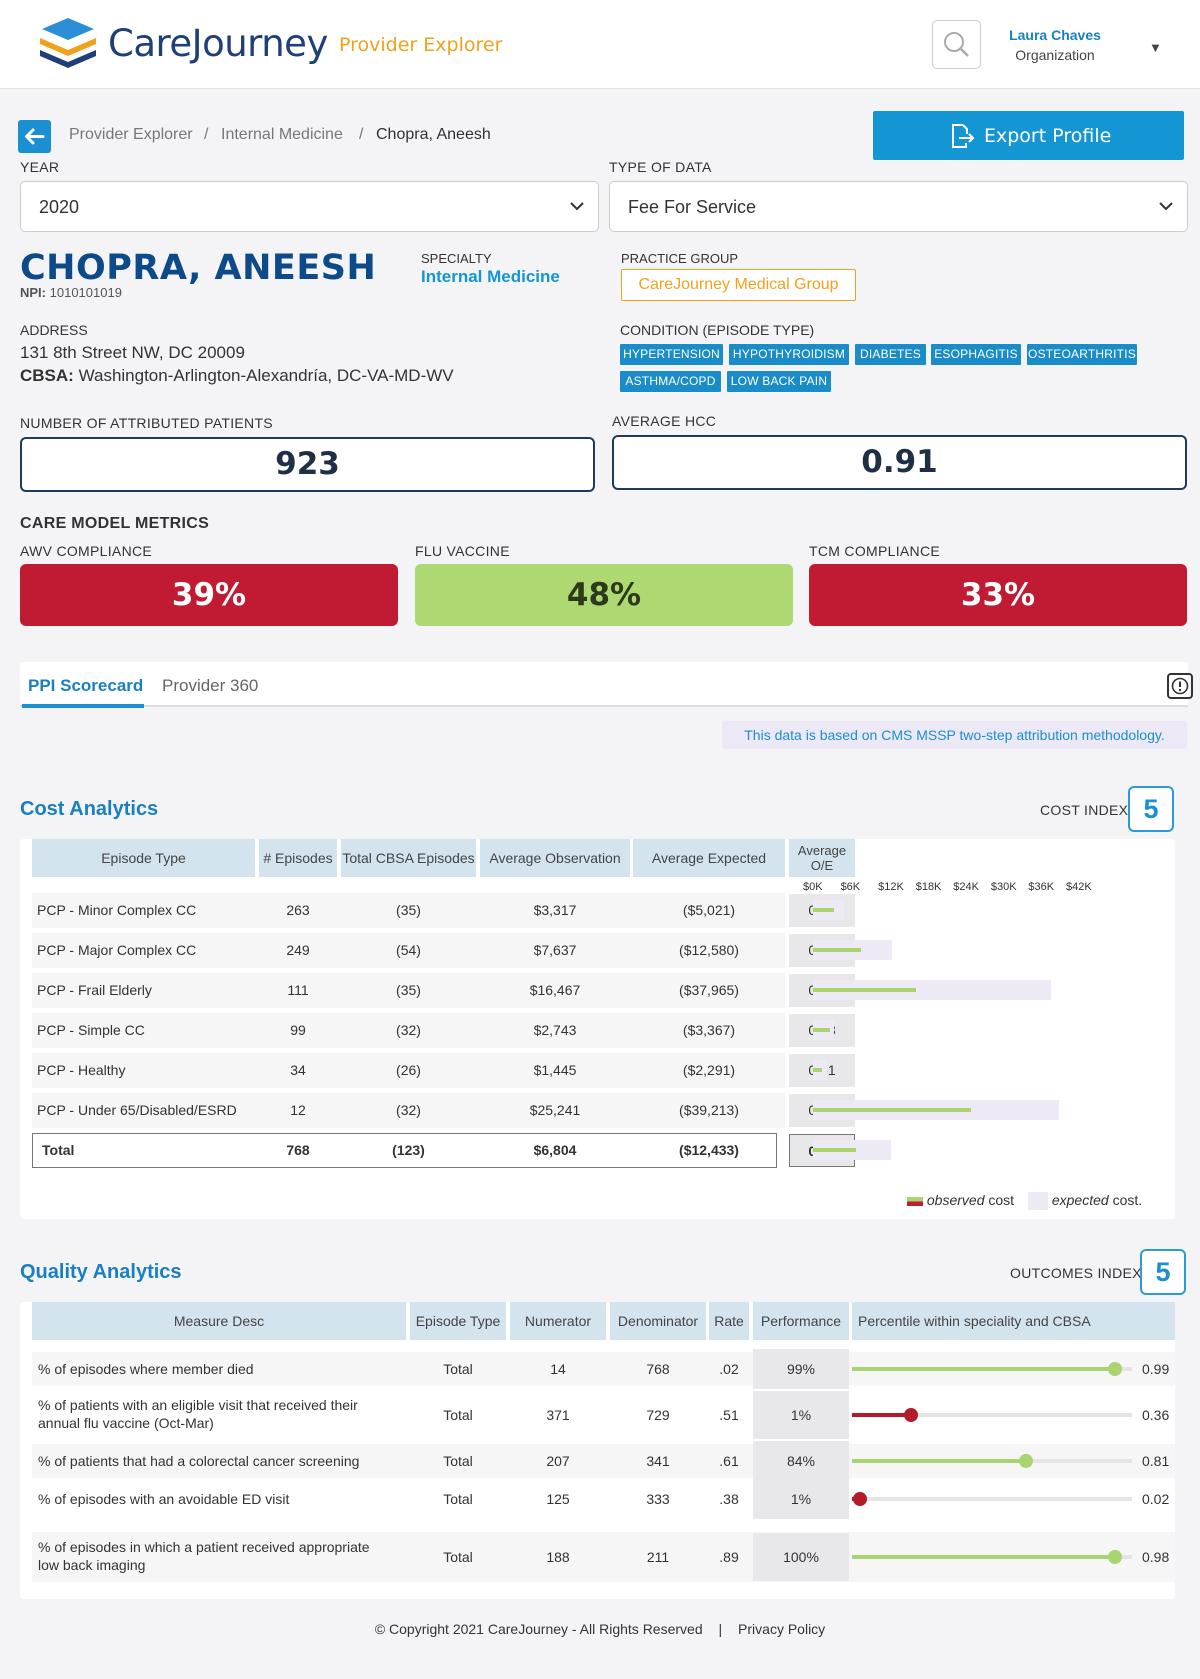 This screenshot has width=1200, height=1679. What do you see at coordinates (658, 1499) in the screenshot?
I see `denominator-cell: 333` at bounding box center [658, 1499].